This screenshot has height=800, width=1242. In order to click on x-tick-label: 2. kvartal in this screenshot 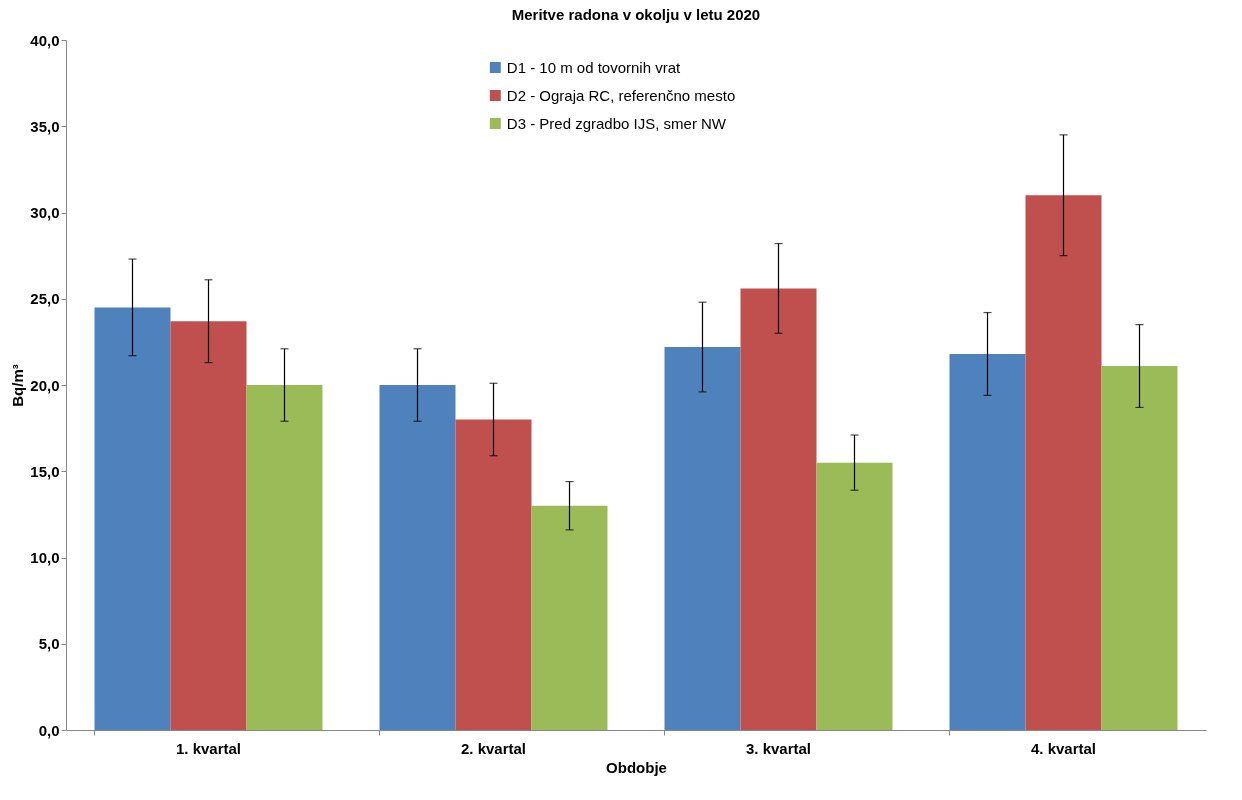, I will do `click(493, 748)`.